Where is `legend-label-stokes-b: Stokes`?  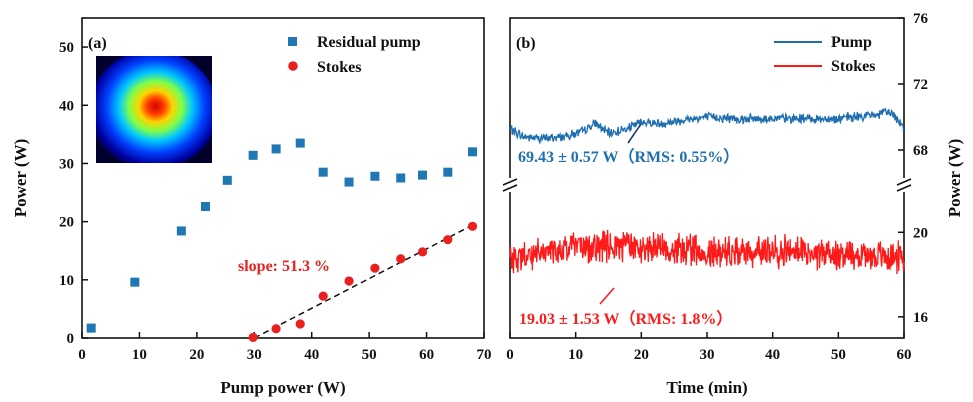
legend-label-stokes-b: Stokes is located at coordinates (853, 66).